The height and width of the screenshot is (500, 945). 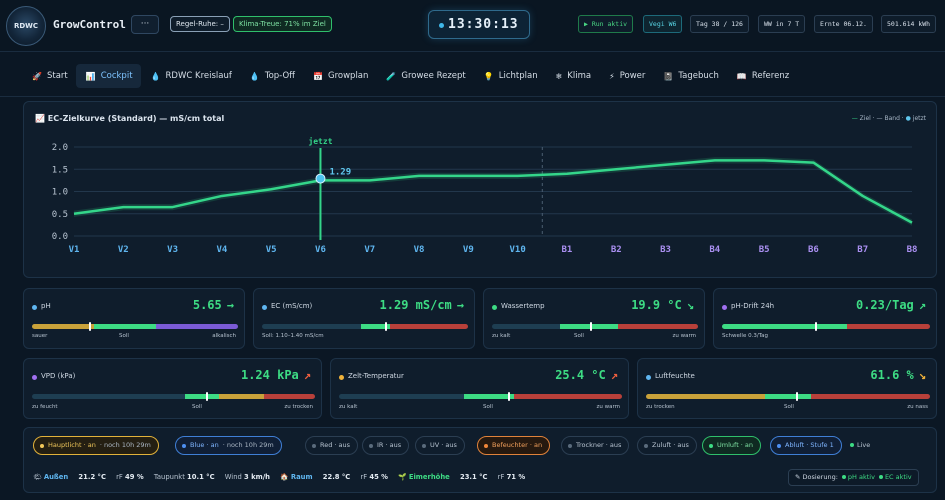 What do you see at coordinates (335, 445) in the screenshot?
I see `chip-label: Red · aus` at bounding box center [335, 445].